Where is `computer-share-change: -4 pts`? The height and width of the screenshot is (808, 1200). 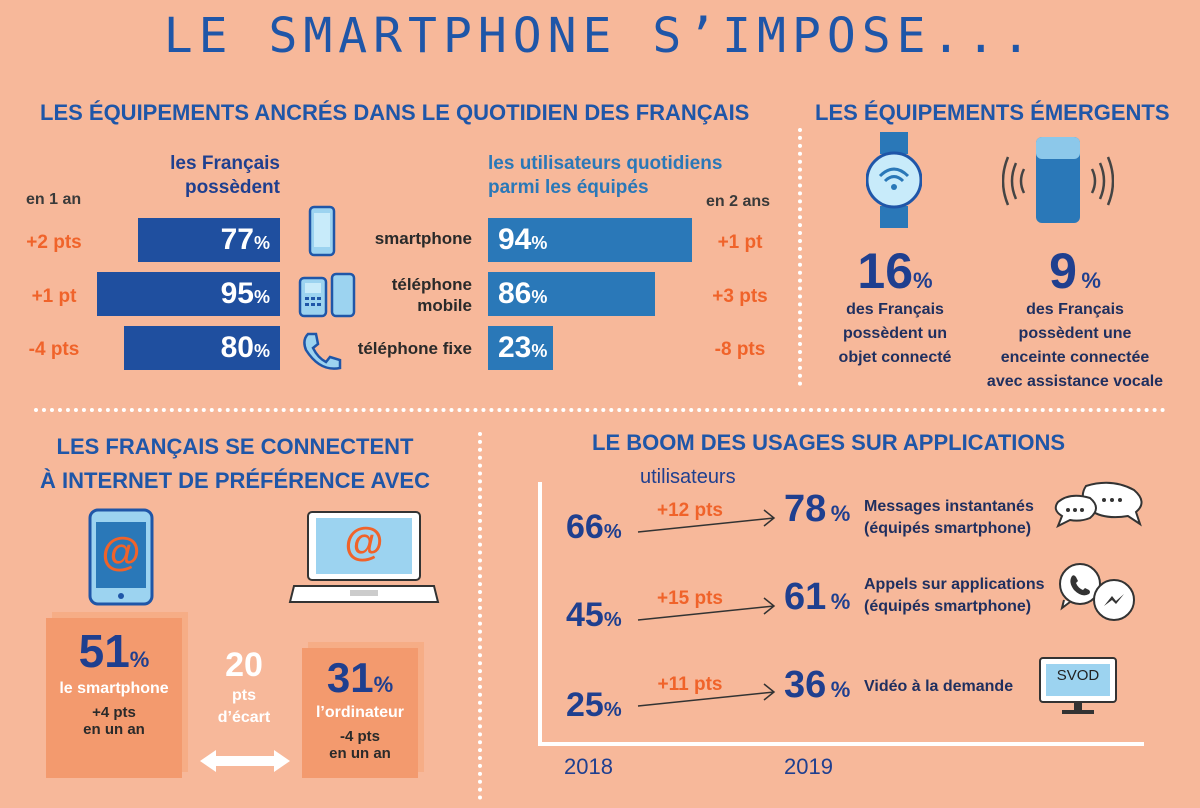
computer-share-change: -4 pts is located at coordinates (359, 736).